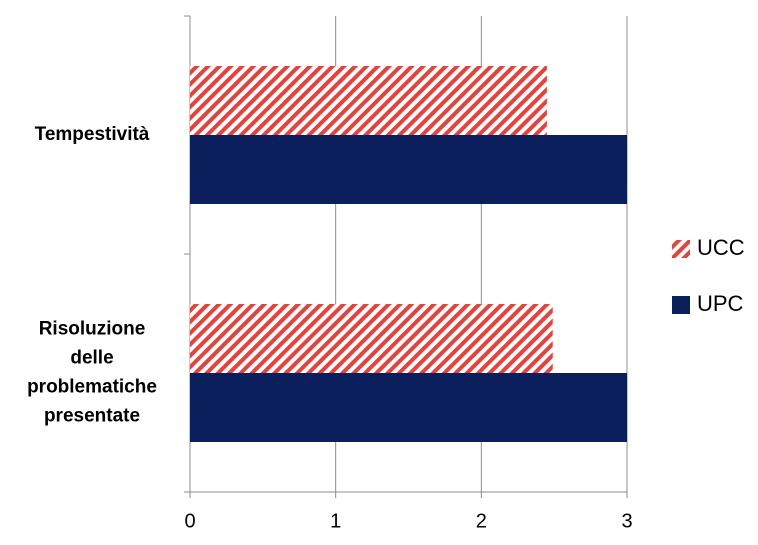 This screenshot has width=758, height=545. Describe the element at coordinates (720, 303) in the screenshot. I see `legend-label-upc: UPC` at that location.